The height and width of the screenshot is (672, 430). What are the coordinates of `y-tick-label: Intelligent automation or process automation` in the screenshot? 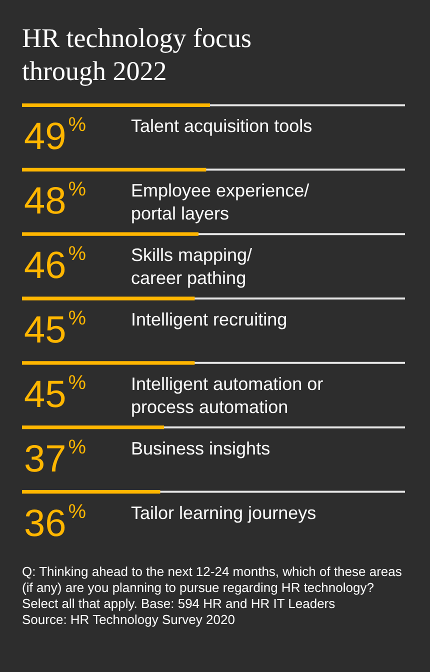 It's located at (227, 395).